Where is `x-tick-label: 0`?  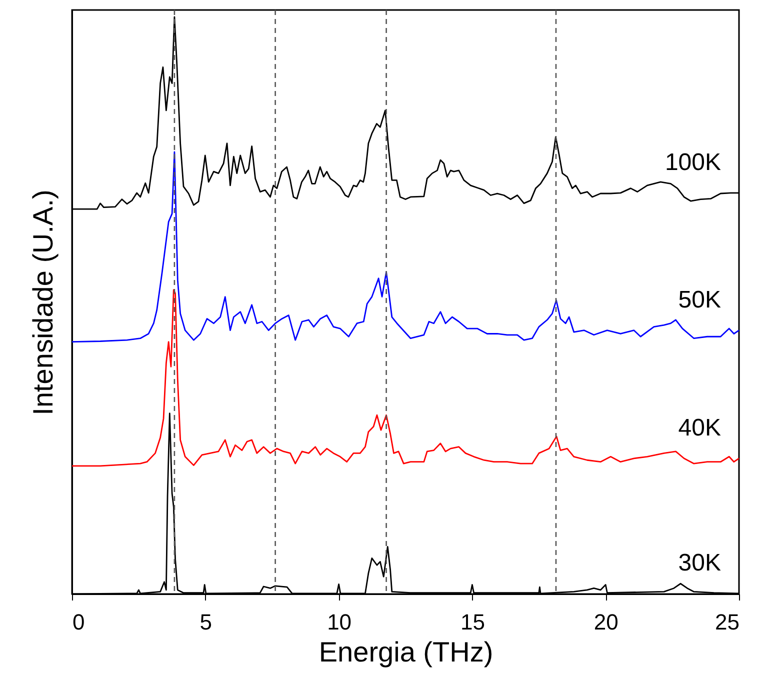
x-tick-label: 0 is located at coordinates (78, 622).